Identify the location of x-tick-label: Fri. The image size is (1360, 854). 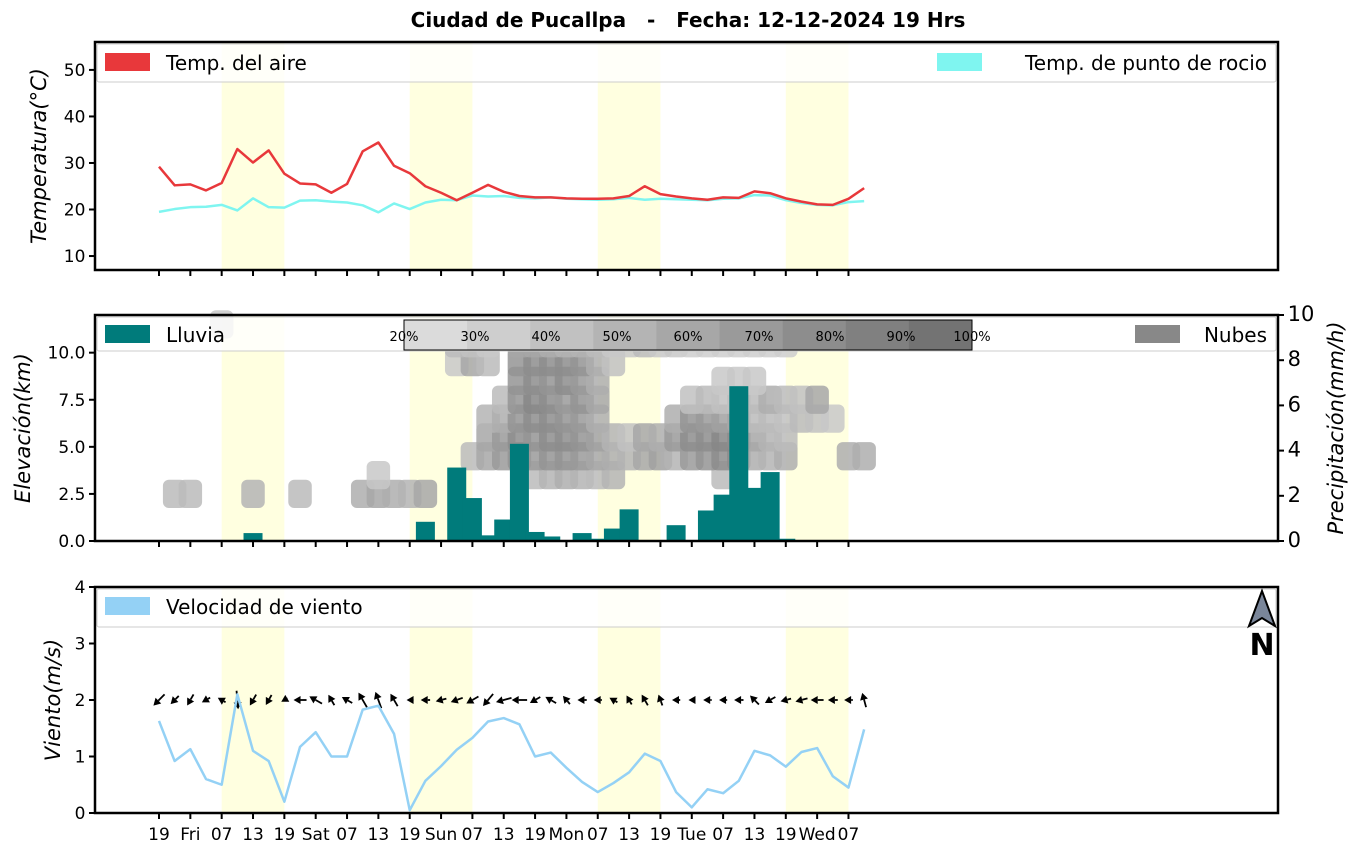
(190, 835).